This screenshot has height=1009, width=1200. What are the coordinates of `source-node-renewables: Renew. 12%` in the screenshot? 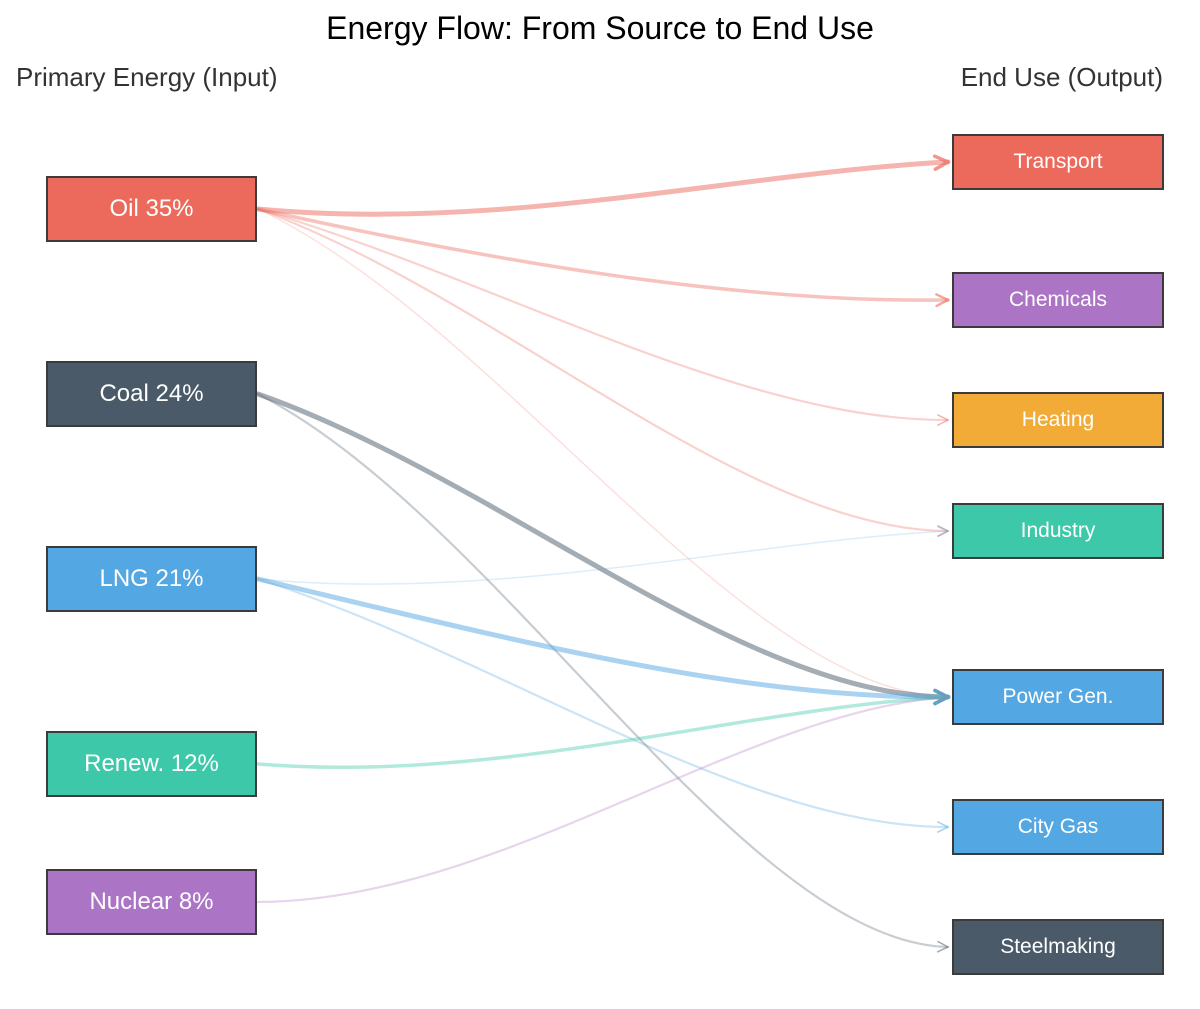 It's located at (151, 764).